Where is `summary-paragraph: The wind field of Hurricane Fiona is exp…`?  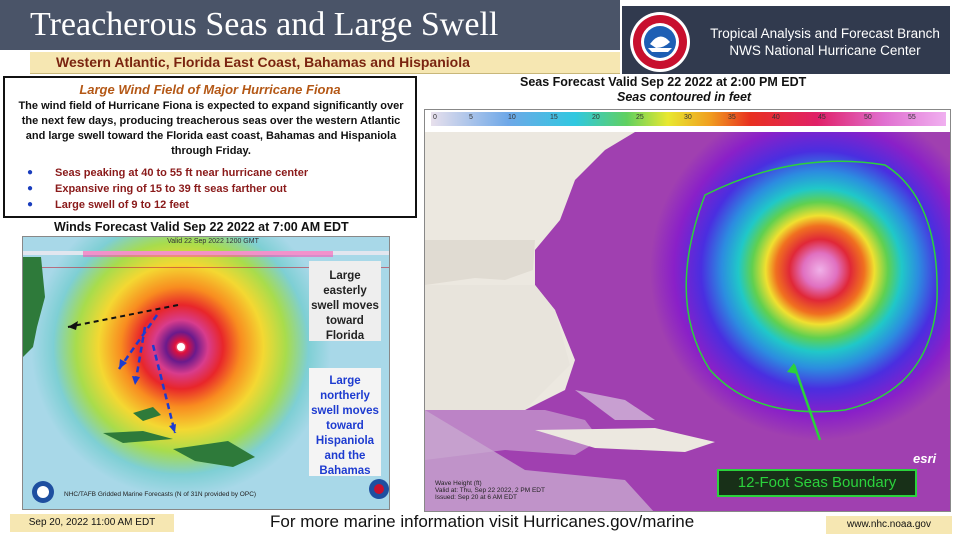
summary-paragraph: The wind field of Hurricane Fiona is exp… is located at coordinates (211, 128).